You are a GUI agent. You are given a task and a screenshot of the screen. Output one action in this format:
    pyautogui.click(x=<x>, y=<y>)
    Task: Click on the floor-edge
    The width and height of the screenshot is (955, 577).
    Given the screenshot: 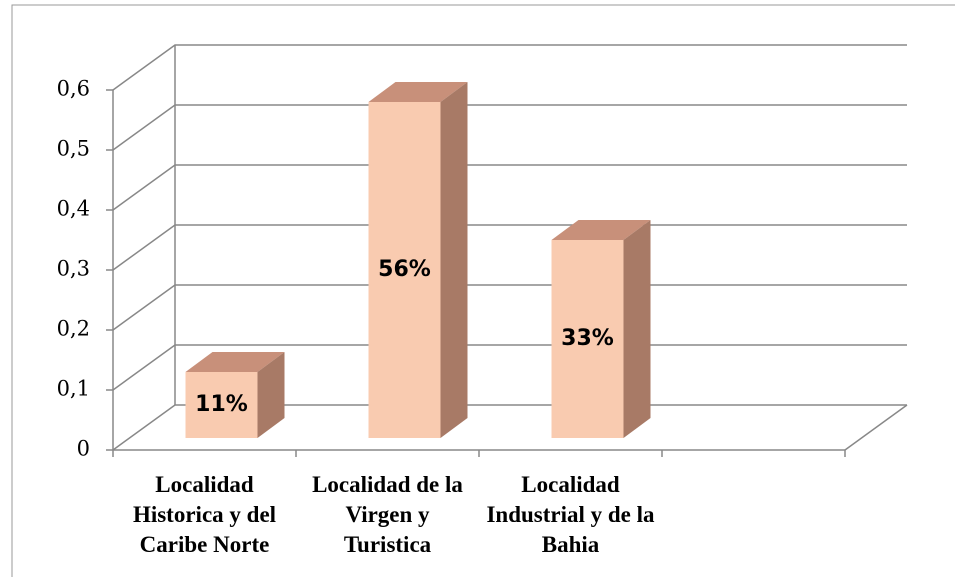 What is the action you would take?
    pyautogui.click(x=876, y=427)
    